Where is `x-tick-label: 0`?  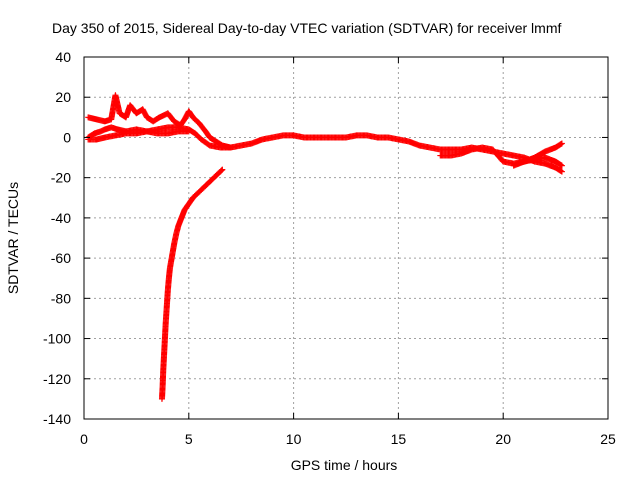
x-tick-label: 0 is located at coordinates (84, 439).